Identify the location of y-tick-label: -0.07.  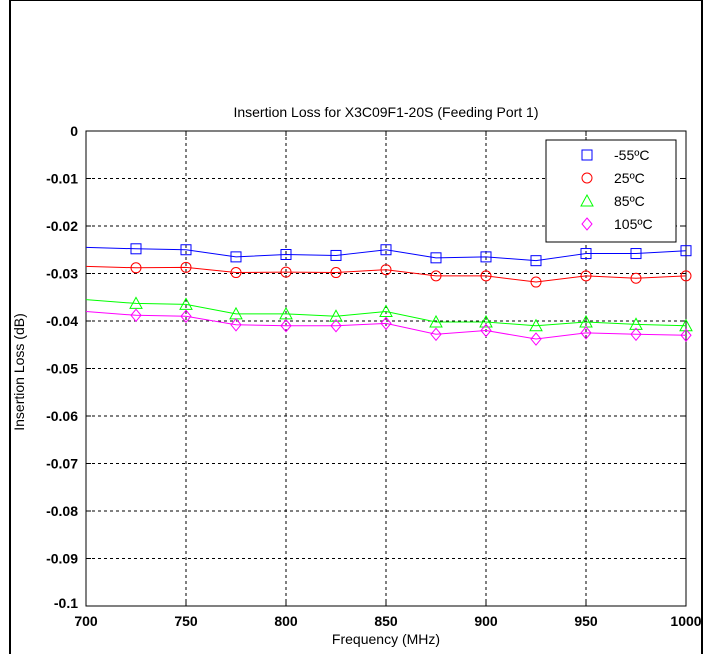
(62, 464).